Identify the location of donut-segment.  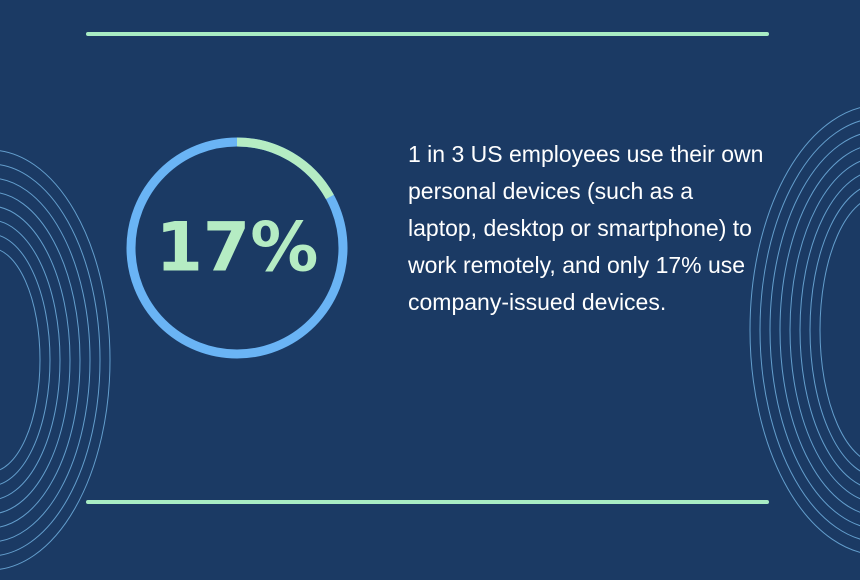
(285, 168).